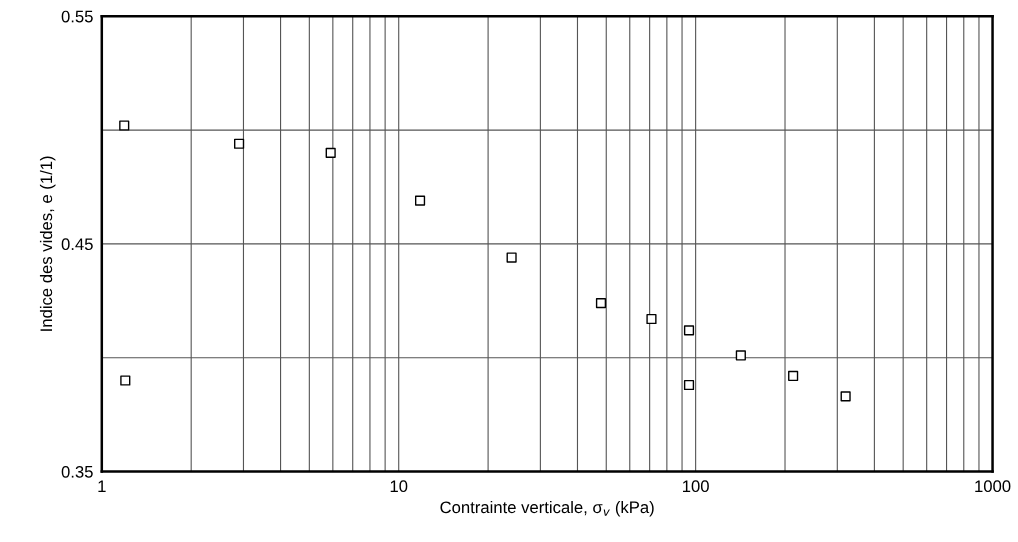 This screenshot has width=1018, height=542. I want to click on y-tick-label: 0.55, so click(77, 16).